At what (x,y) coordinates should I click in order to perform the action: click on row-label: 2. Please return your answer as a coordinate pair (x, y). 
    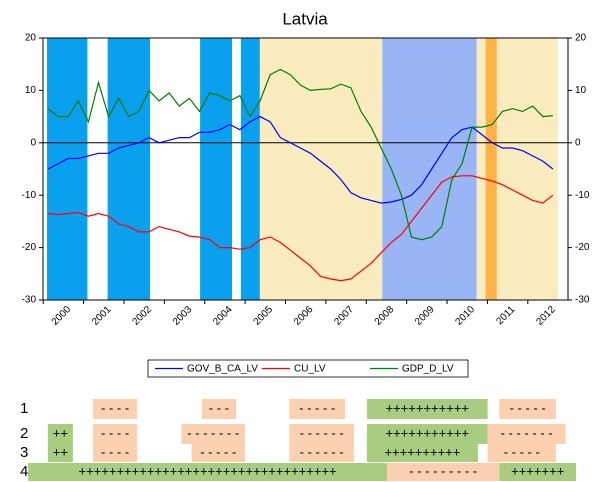
    Looking at the image, I should click on (24, 433).